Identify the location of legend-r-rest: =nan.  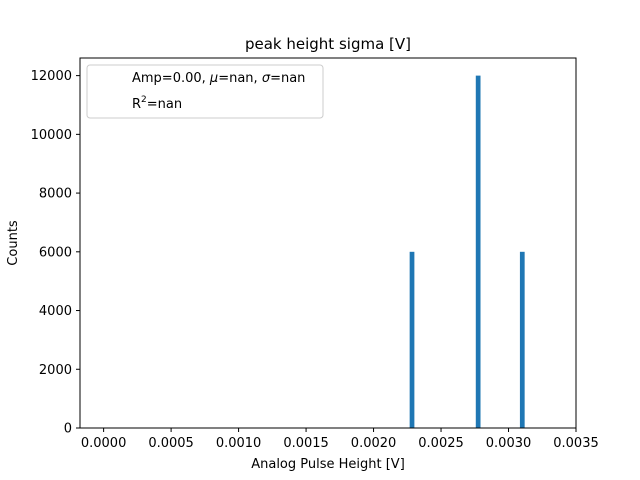
(164, 104).